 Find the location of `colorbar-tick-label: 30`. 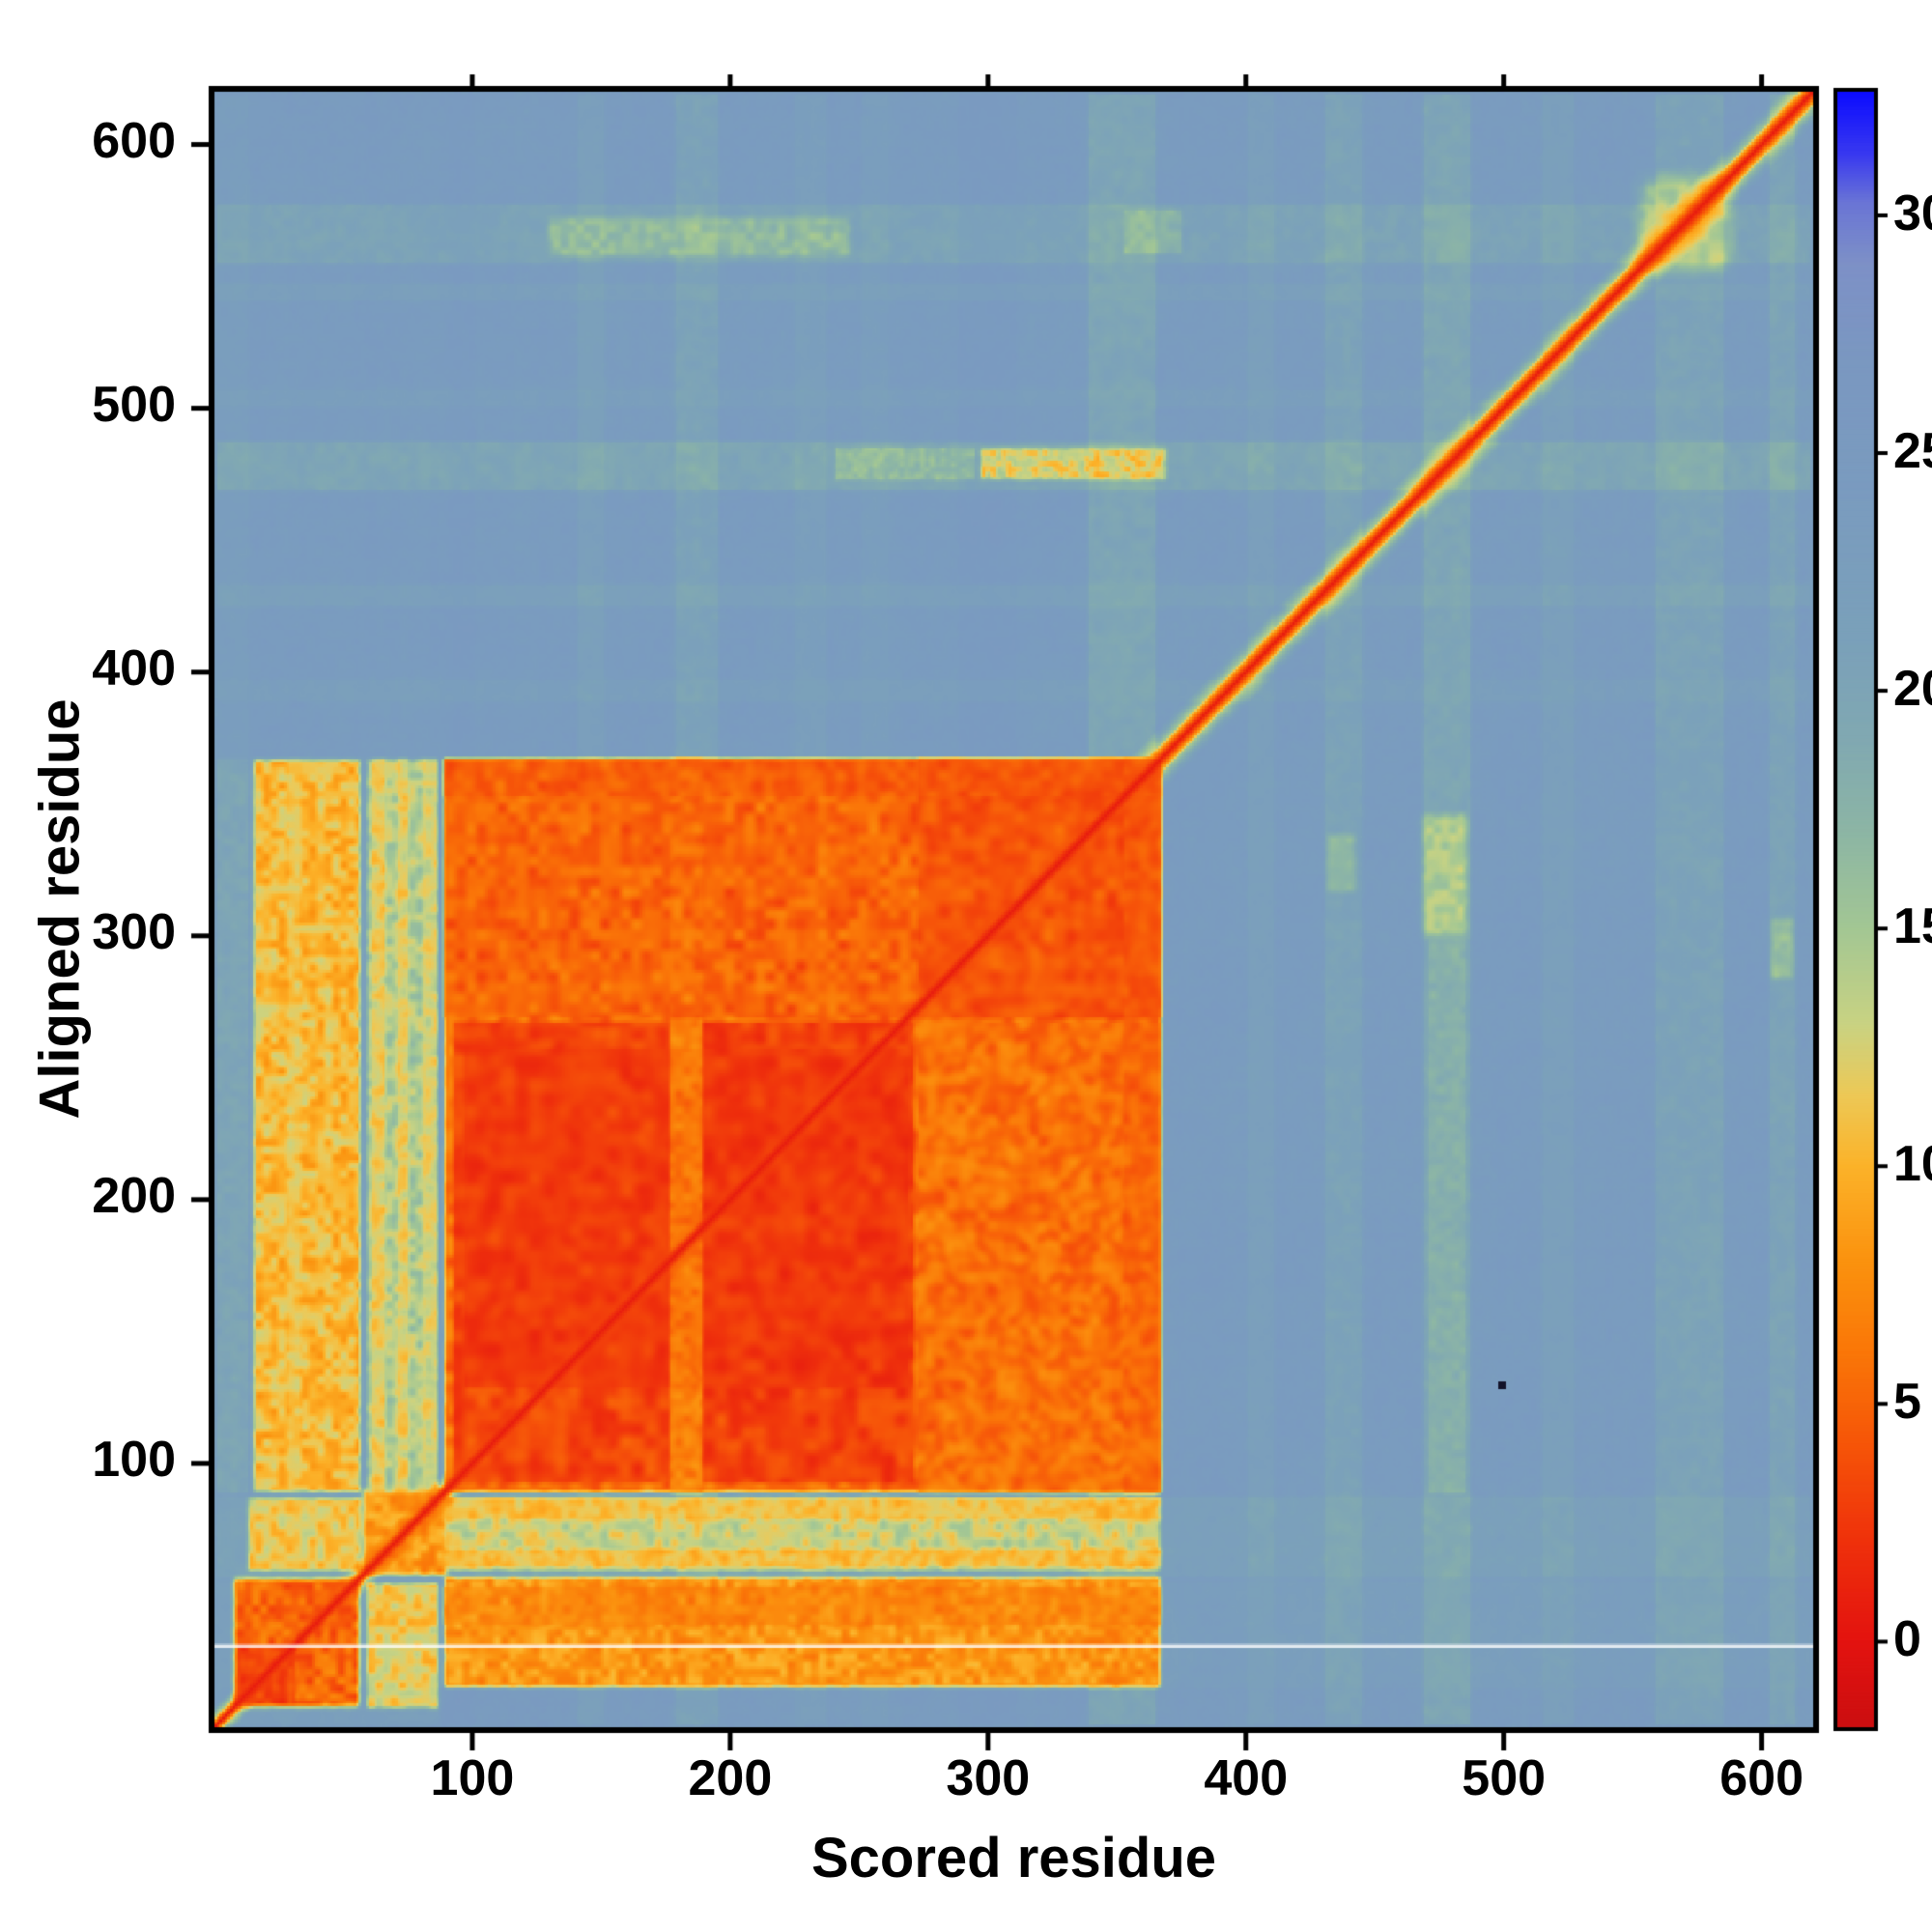

colorbar-tick-label: 30 is located at coordinates (1912, 213).